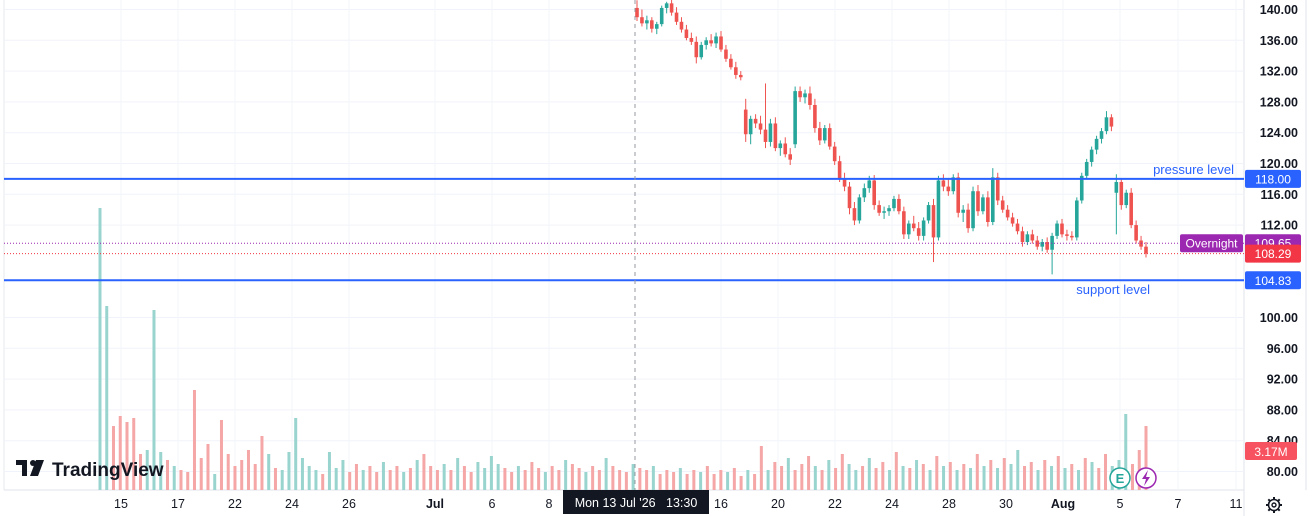  I want to click on tradingview-logo: TradingView, so click(90, 470).